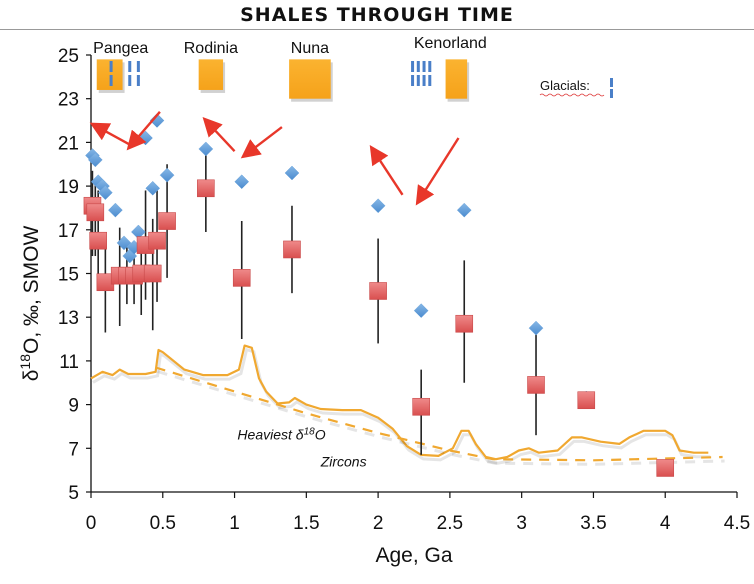 This screenshot has width=754, height=584. What do you see at coordinates (441, 418) in the screenshot?
I see `zircon-baseline-shadow` at bounding box center [441, 418].